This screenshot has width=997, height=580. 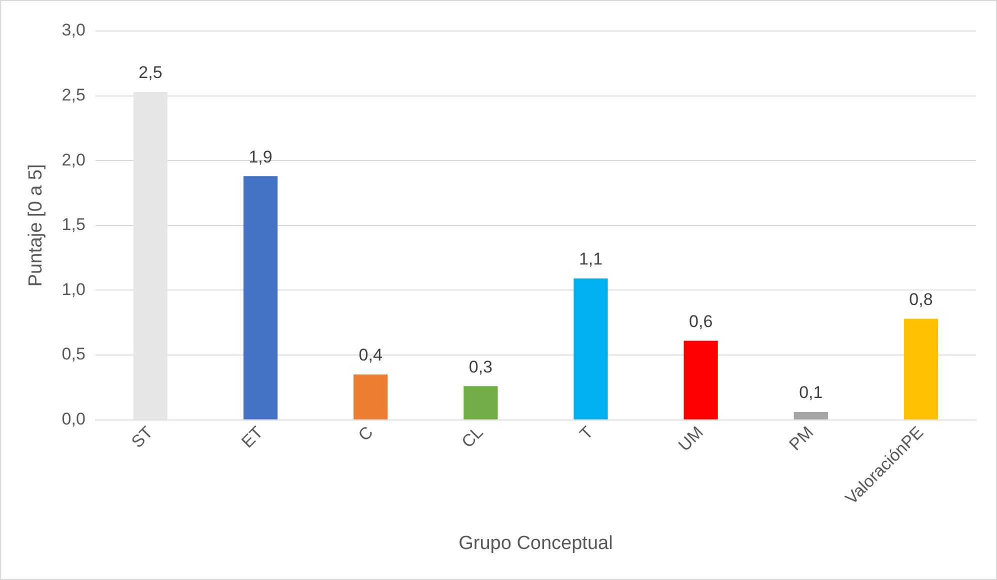 I want to click on x-tick-label: C, so click(x=365, y=433).